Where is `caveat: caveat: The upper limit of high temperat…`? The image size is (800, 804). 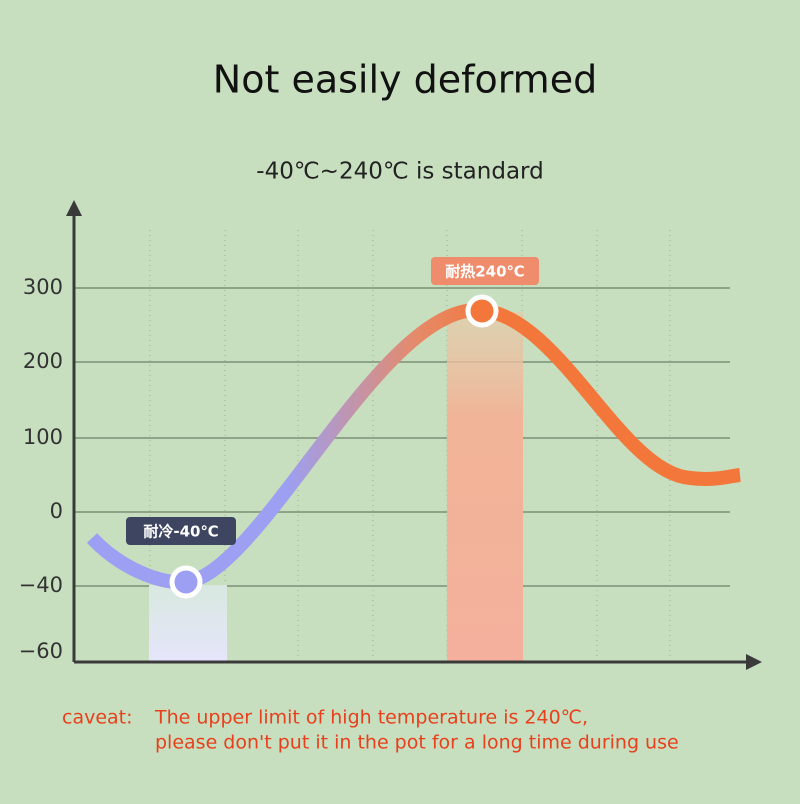 caveat: caveat: The upper limit of high temperat… is located at coordinates (370, 730).